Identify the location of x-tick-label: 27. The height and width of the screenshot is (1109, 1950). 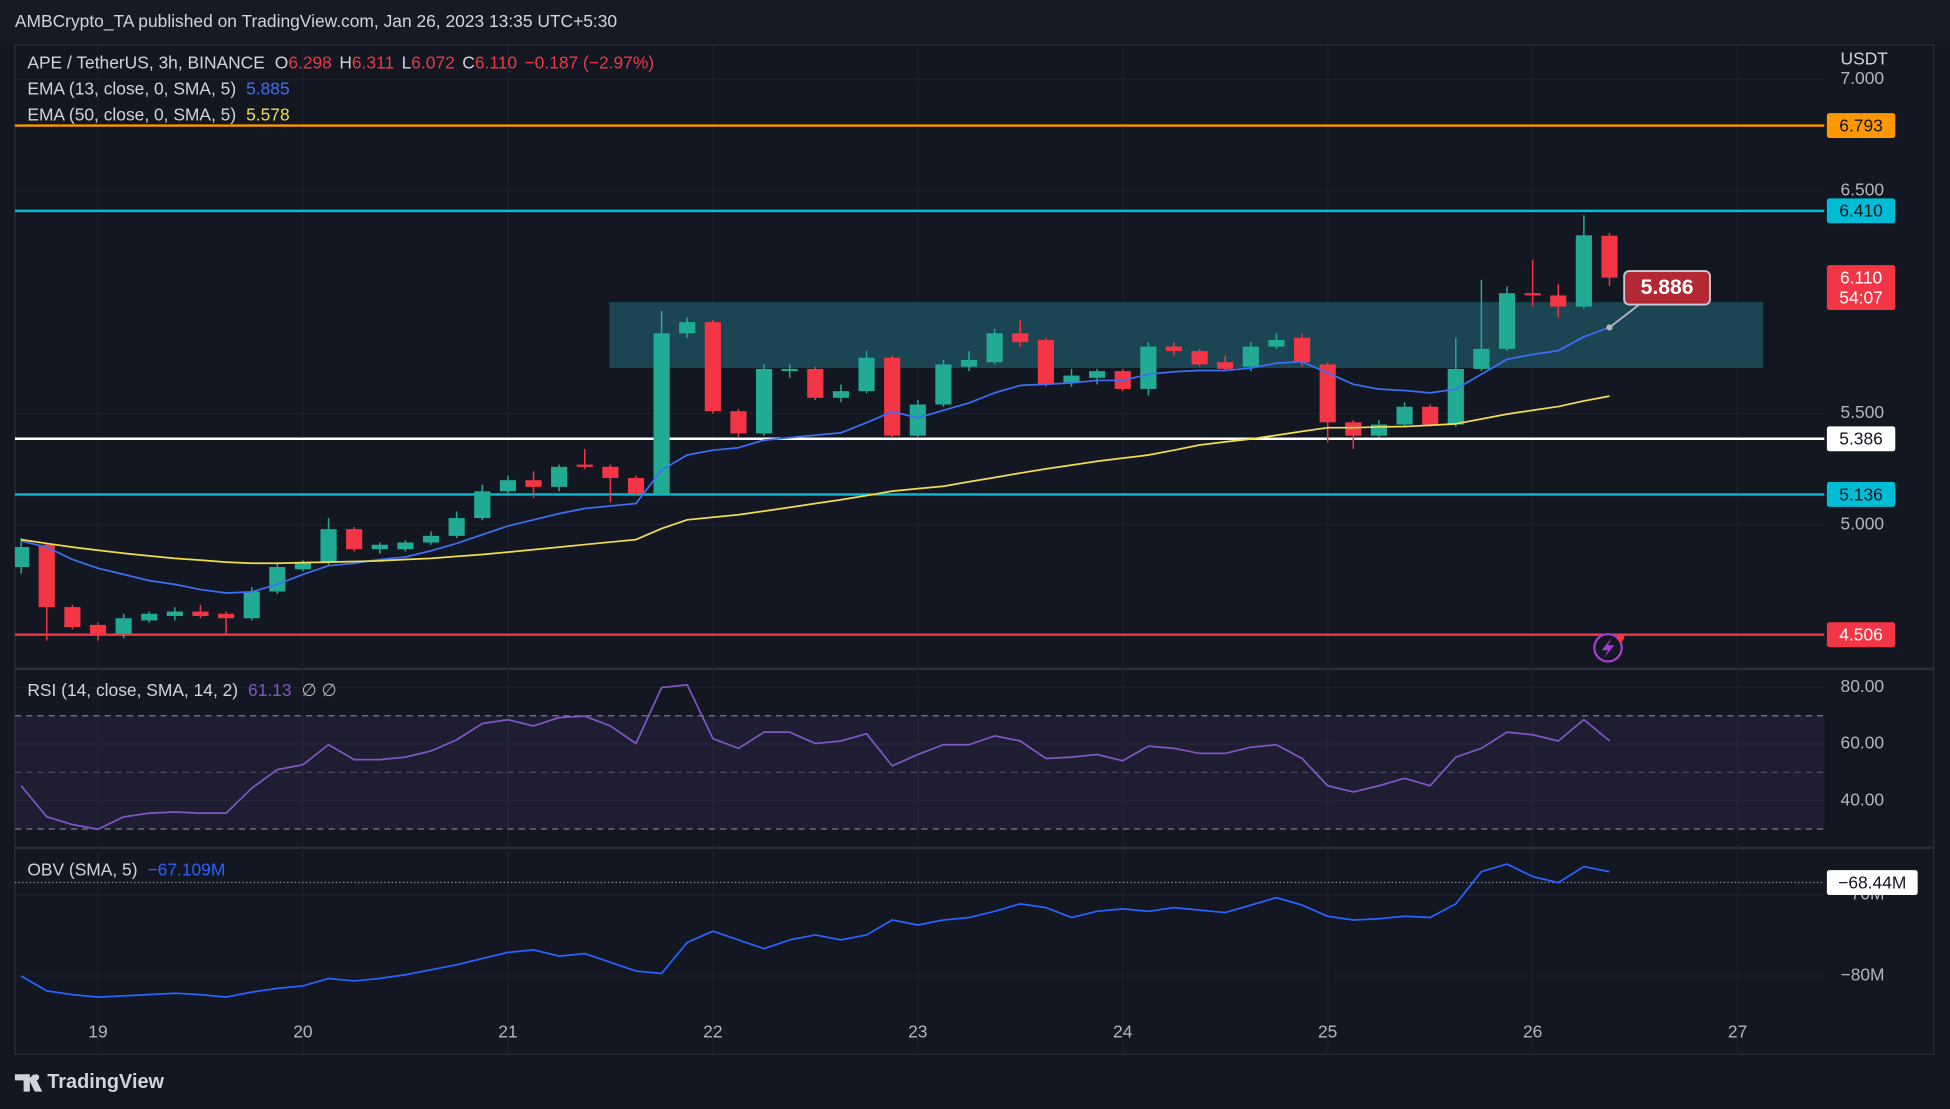
(1737, 1032).